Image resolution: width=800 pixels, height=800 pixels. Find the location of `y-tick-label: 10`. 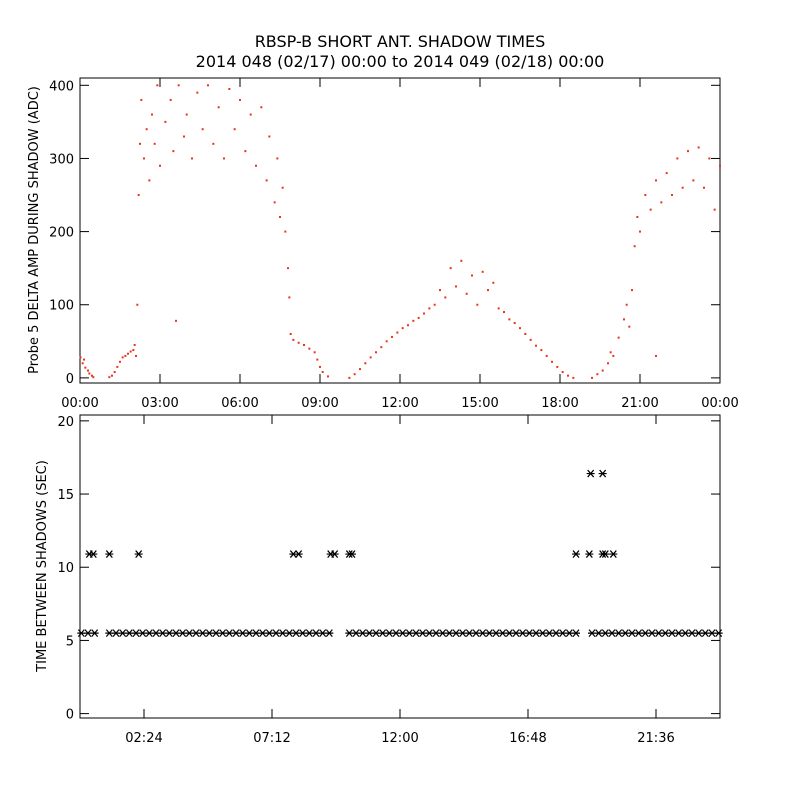

y-tick-label: 10 is located at coordinates (65, 568).